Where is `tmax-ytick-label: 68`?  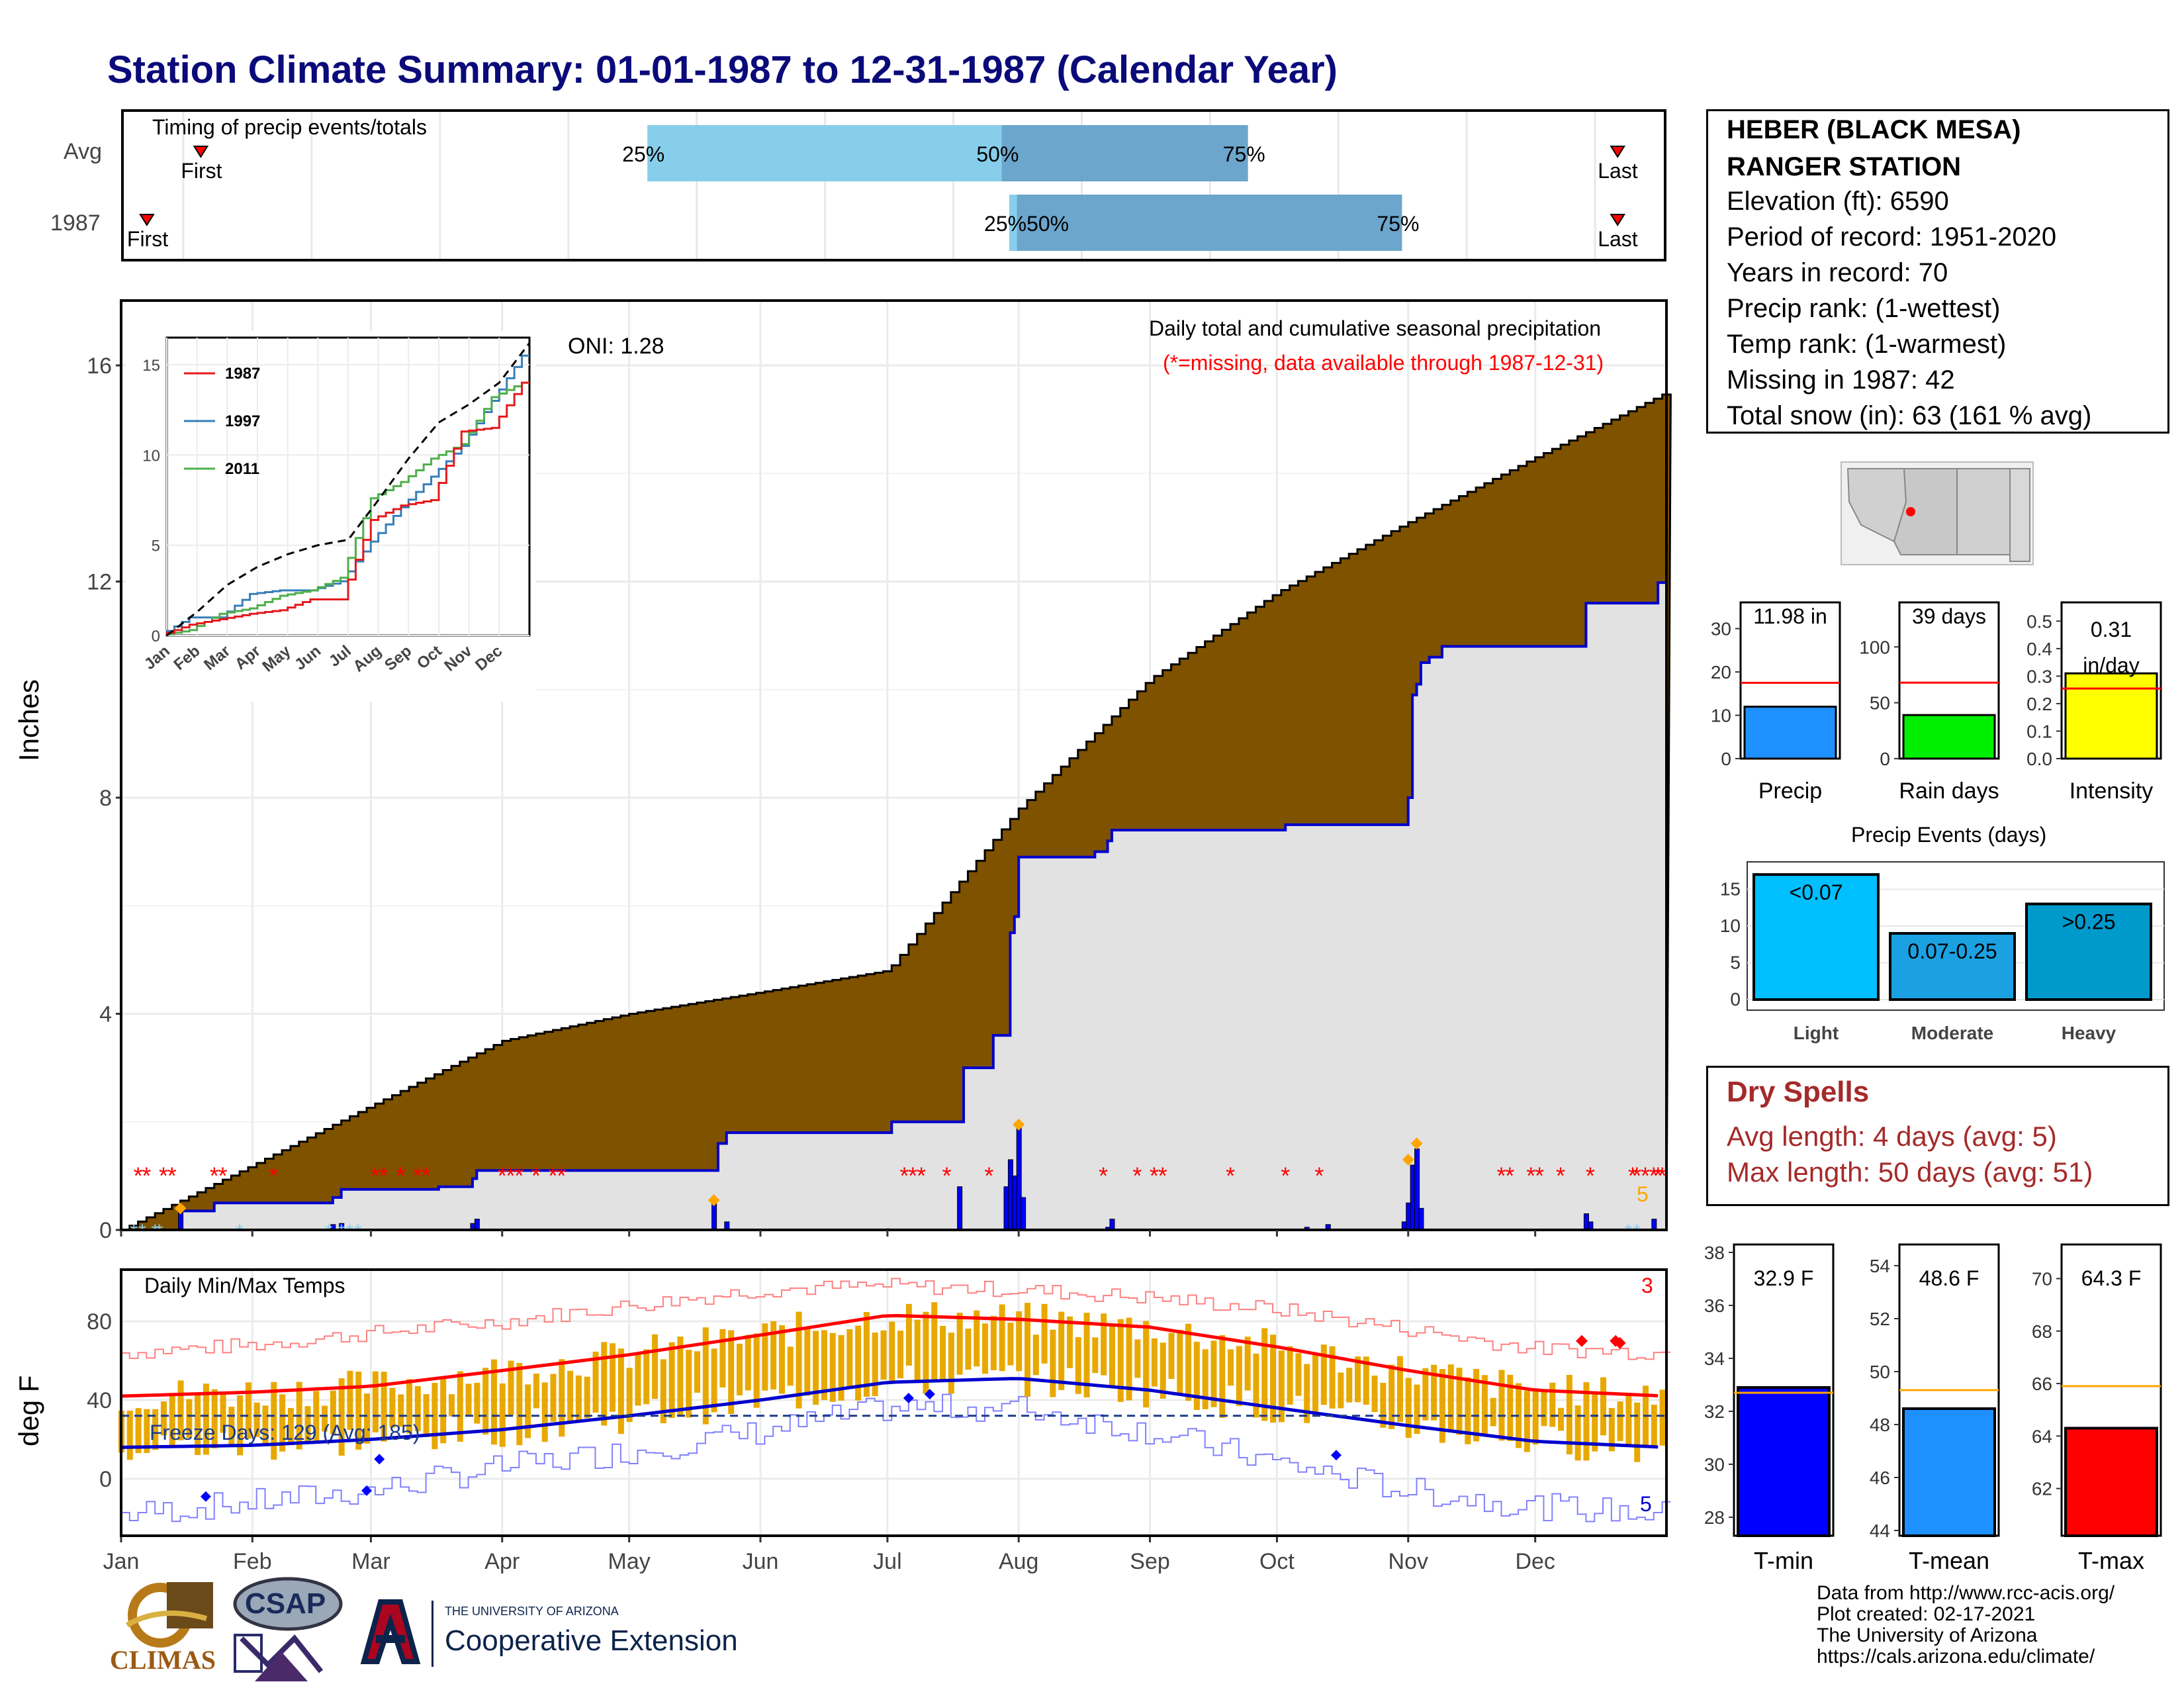
tmax-ytick-label: 68 is located at coordinates (2042, 1331).